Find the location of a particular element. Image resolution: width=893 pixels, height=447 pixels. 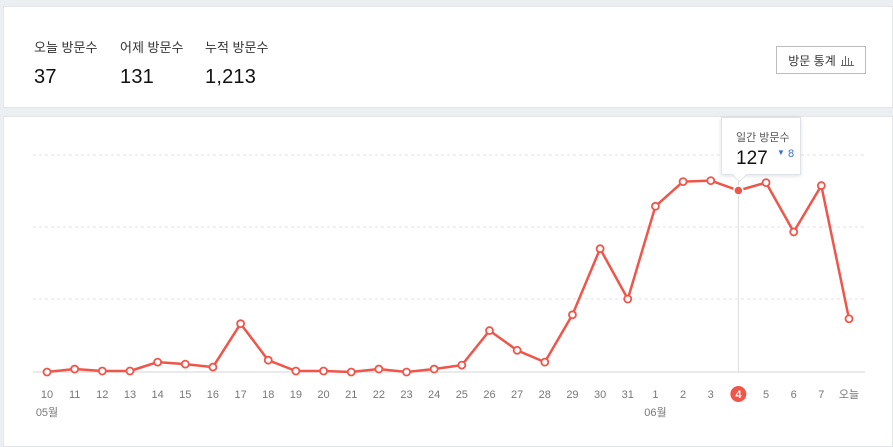

highlighted-day-badge is located at coordinates (738, 394).